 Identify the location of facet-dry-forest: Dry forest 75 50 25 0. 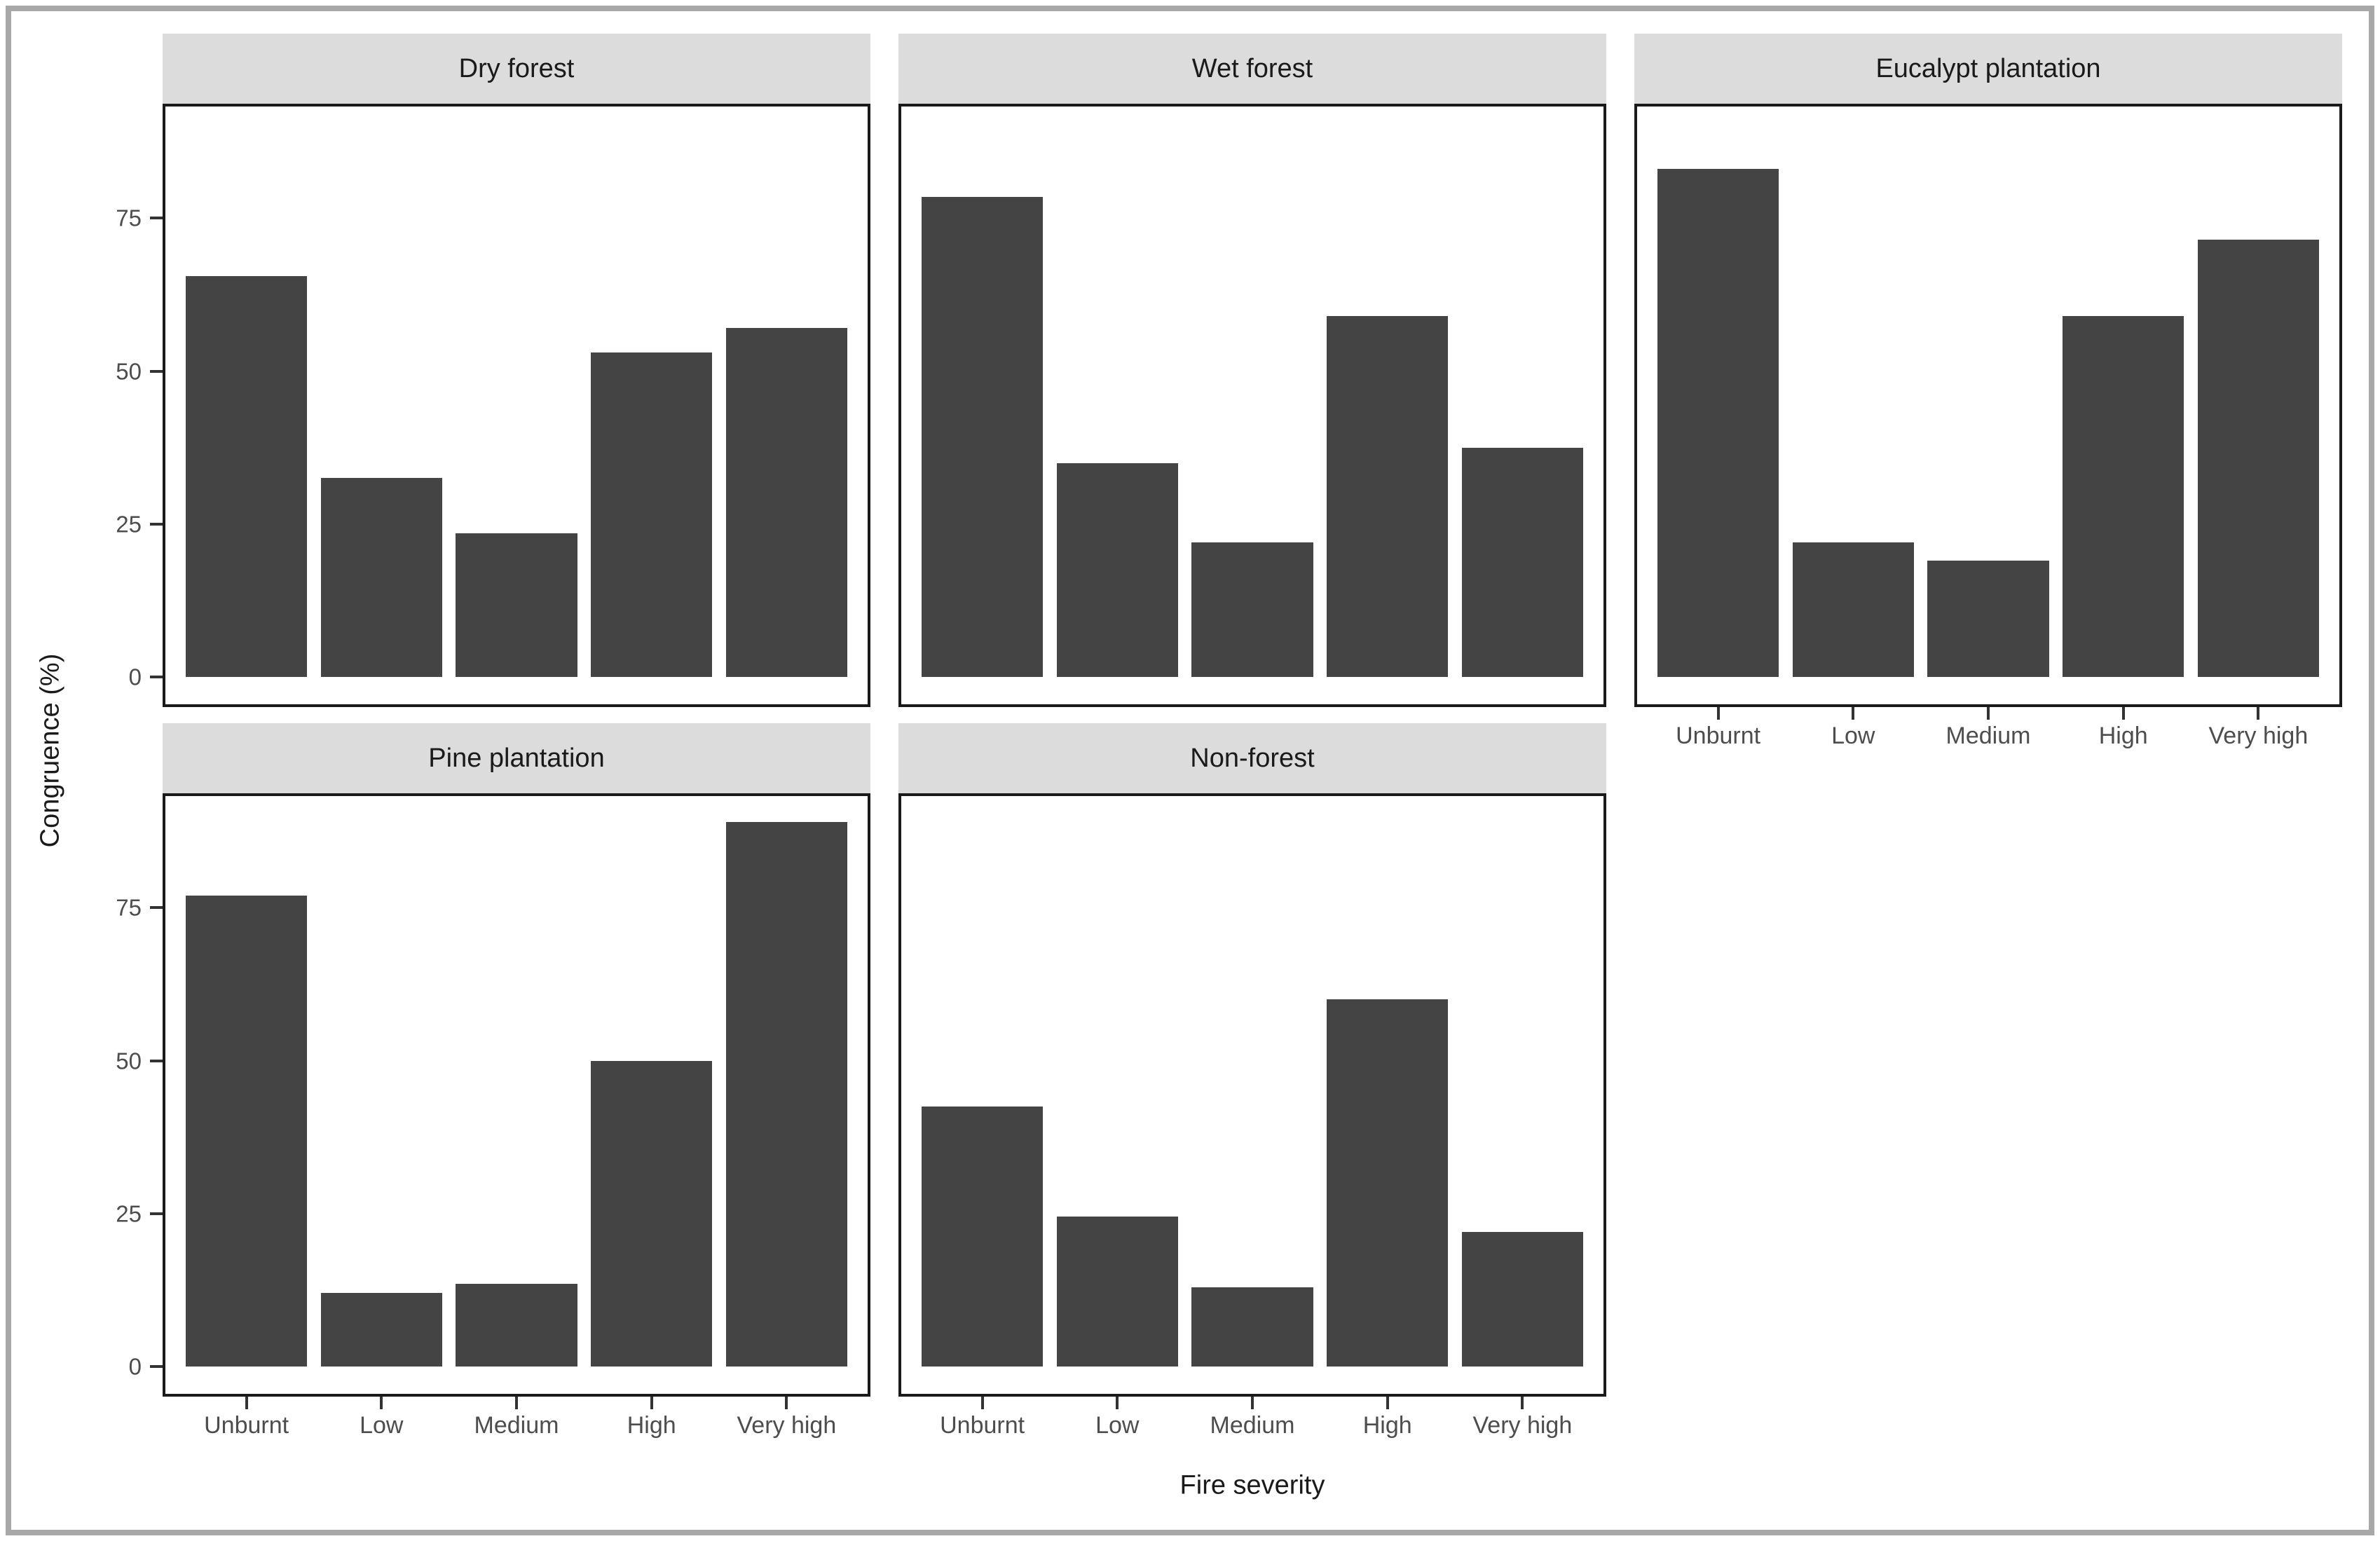
(493, 370).